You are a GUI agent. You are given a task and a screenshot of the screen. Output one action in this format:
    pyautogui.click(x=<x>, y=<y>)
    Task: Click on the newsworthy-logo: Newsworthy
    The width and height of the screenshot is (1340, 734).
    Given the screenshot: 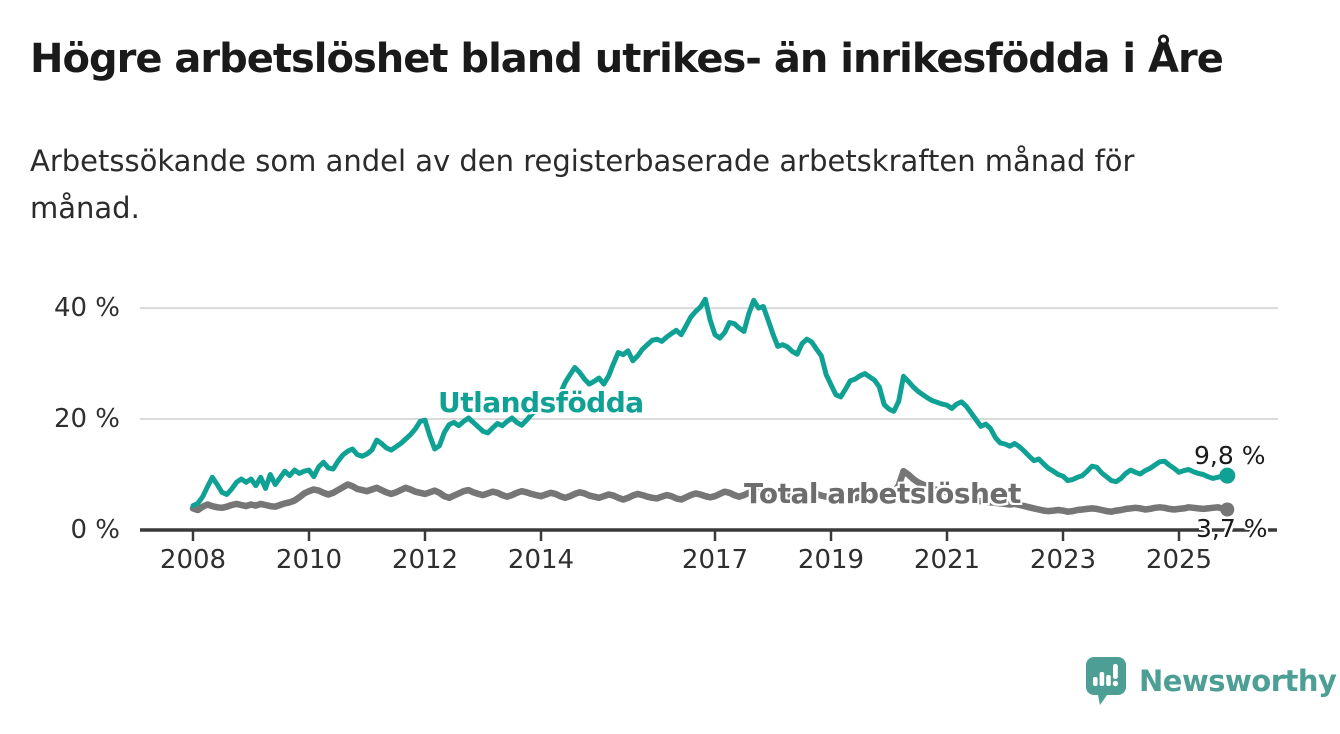 What is the action you would take?
    pyautogui.click(x=1211, y=681)
    